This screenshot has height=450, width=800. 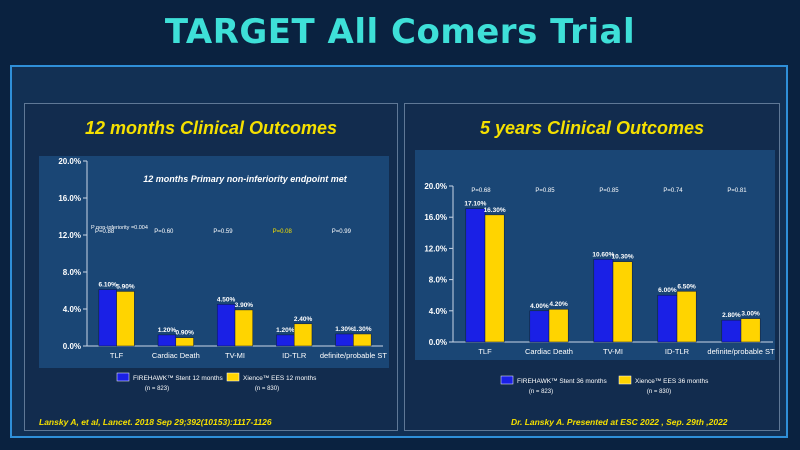 What do you see at coordinates (750, 314) in the screenshot?
I see `data-label: 3.00%` at bounding box center [750, 314].